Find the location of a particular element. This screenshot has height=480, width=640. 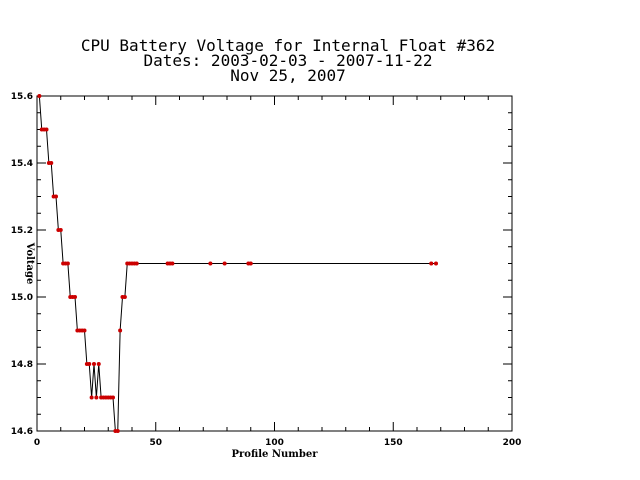

y-tick-label: 14.6 is located at coordinates (22, 432).